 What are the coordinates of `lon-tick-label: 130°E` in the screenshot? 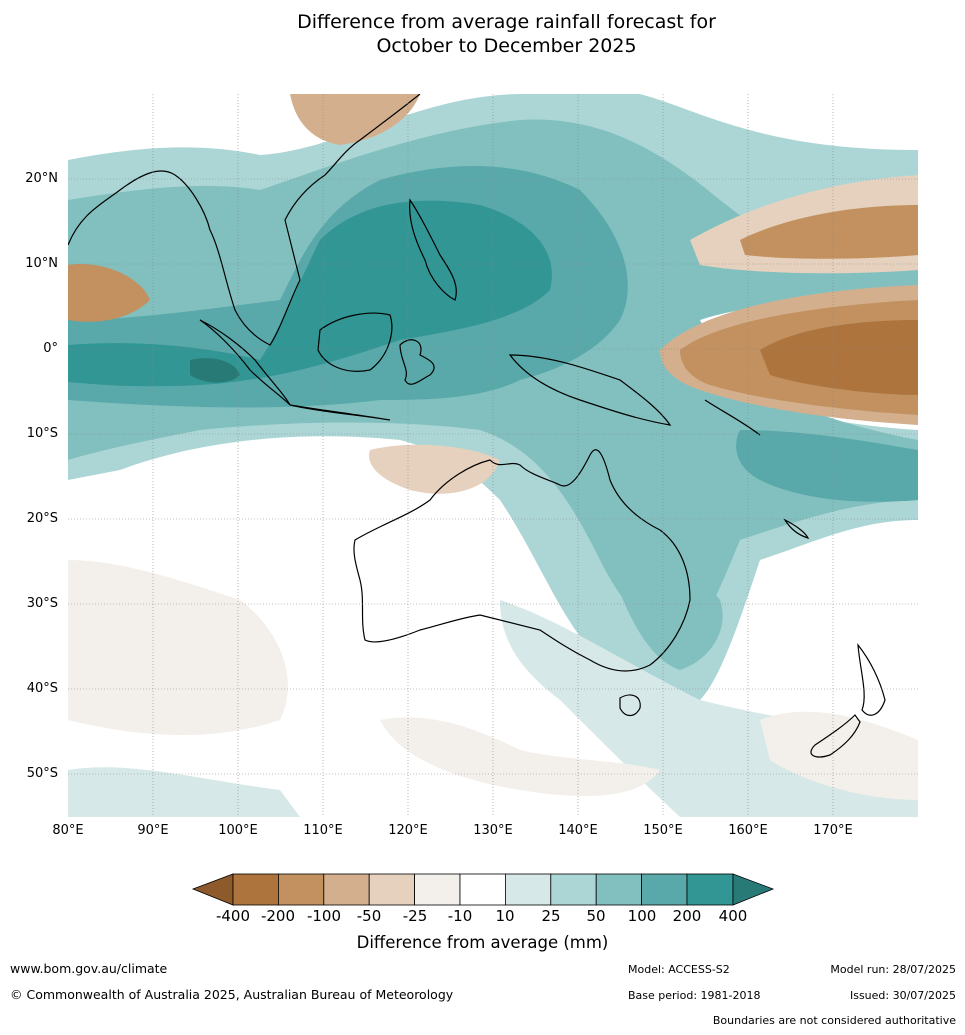 It's located at (493, 830).